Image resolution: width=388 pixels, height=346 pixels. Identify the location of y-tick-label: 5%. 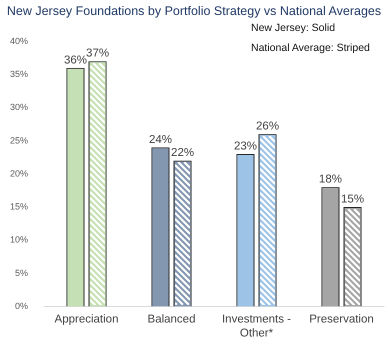
(21, 273).